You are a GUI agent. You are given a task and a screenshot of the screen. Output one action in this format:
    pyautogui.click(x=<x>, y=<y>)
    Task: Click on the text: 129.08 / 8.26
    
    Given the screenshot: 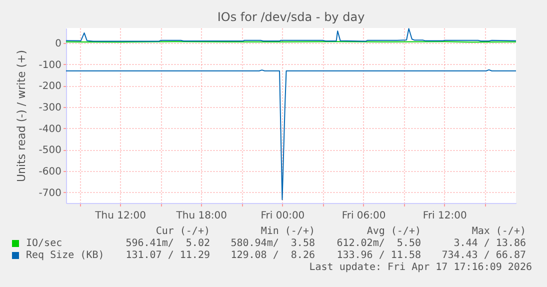 What is the action you would take?
    pyautogui.click(x=272, y=256)
    